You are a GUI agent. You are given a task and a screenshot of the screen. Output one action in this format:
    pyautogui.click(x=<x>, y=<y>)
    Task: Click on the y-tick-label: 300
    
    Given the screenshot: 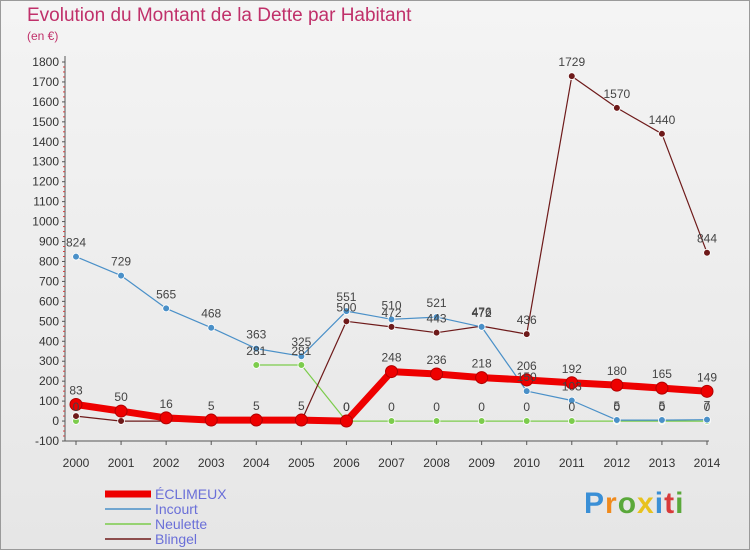 What is the action you would take?
    pyautogui.click(x=49, y=361)
    